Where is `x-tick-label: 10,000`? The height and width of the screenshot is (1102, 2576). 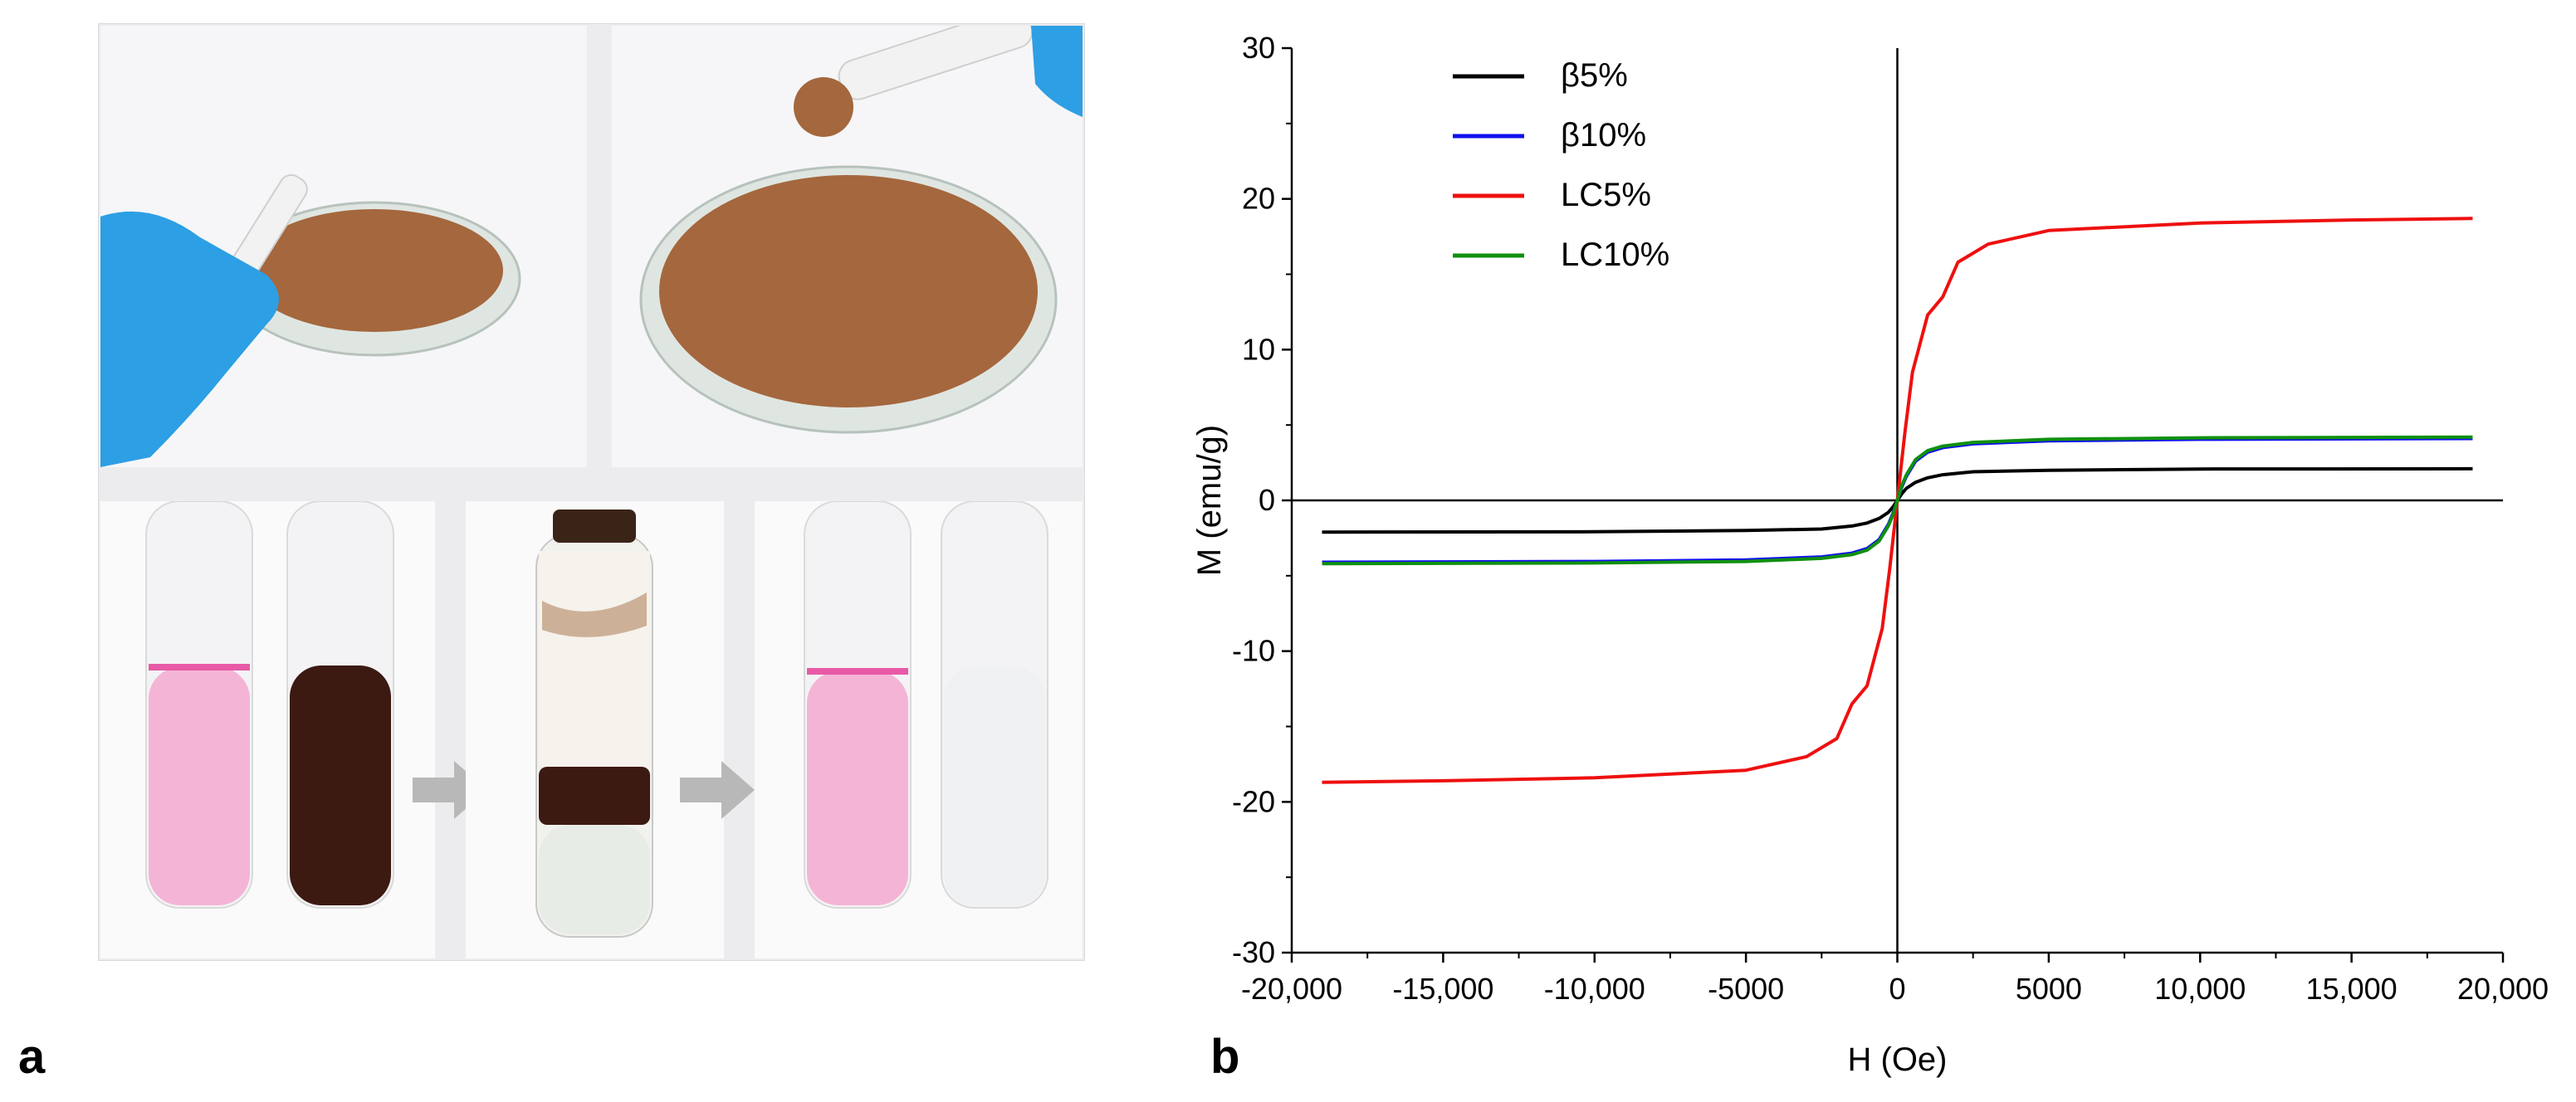 x-tick-label: 10,000 is located at coordinates (2200, 989).